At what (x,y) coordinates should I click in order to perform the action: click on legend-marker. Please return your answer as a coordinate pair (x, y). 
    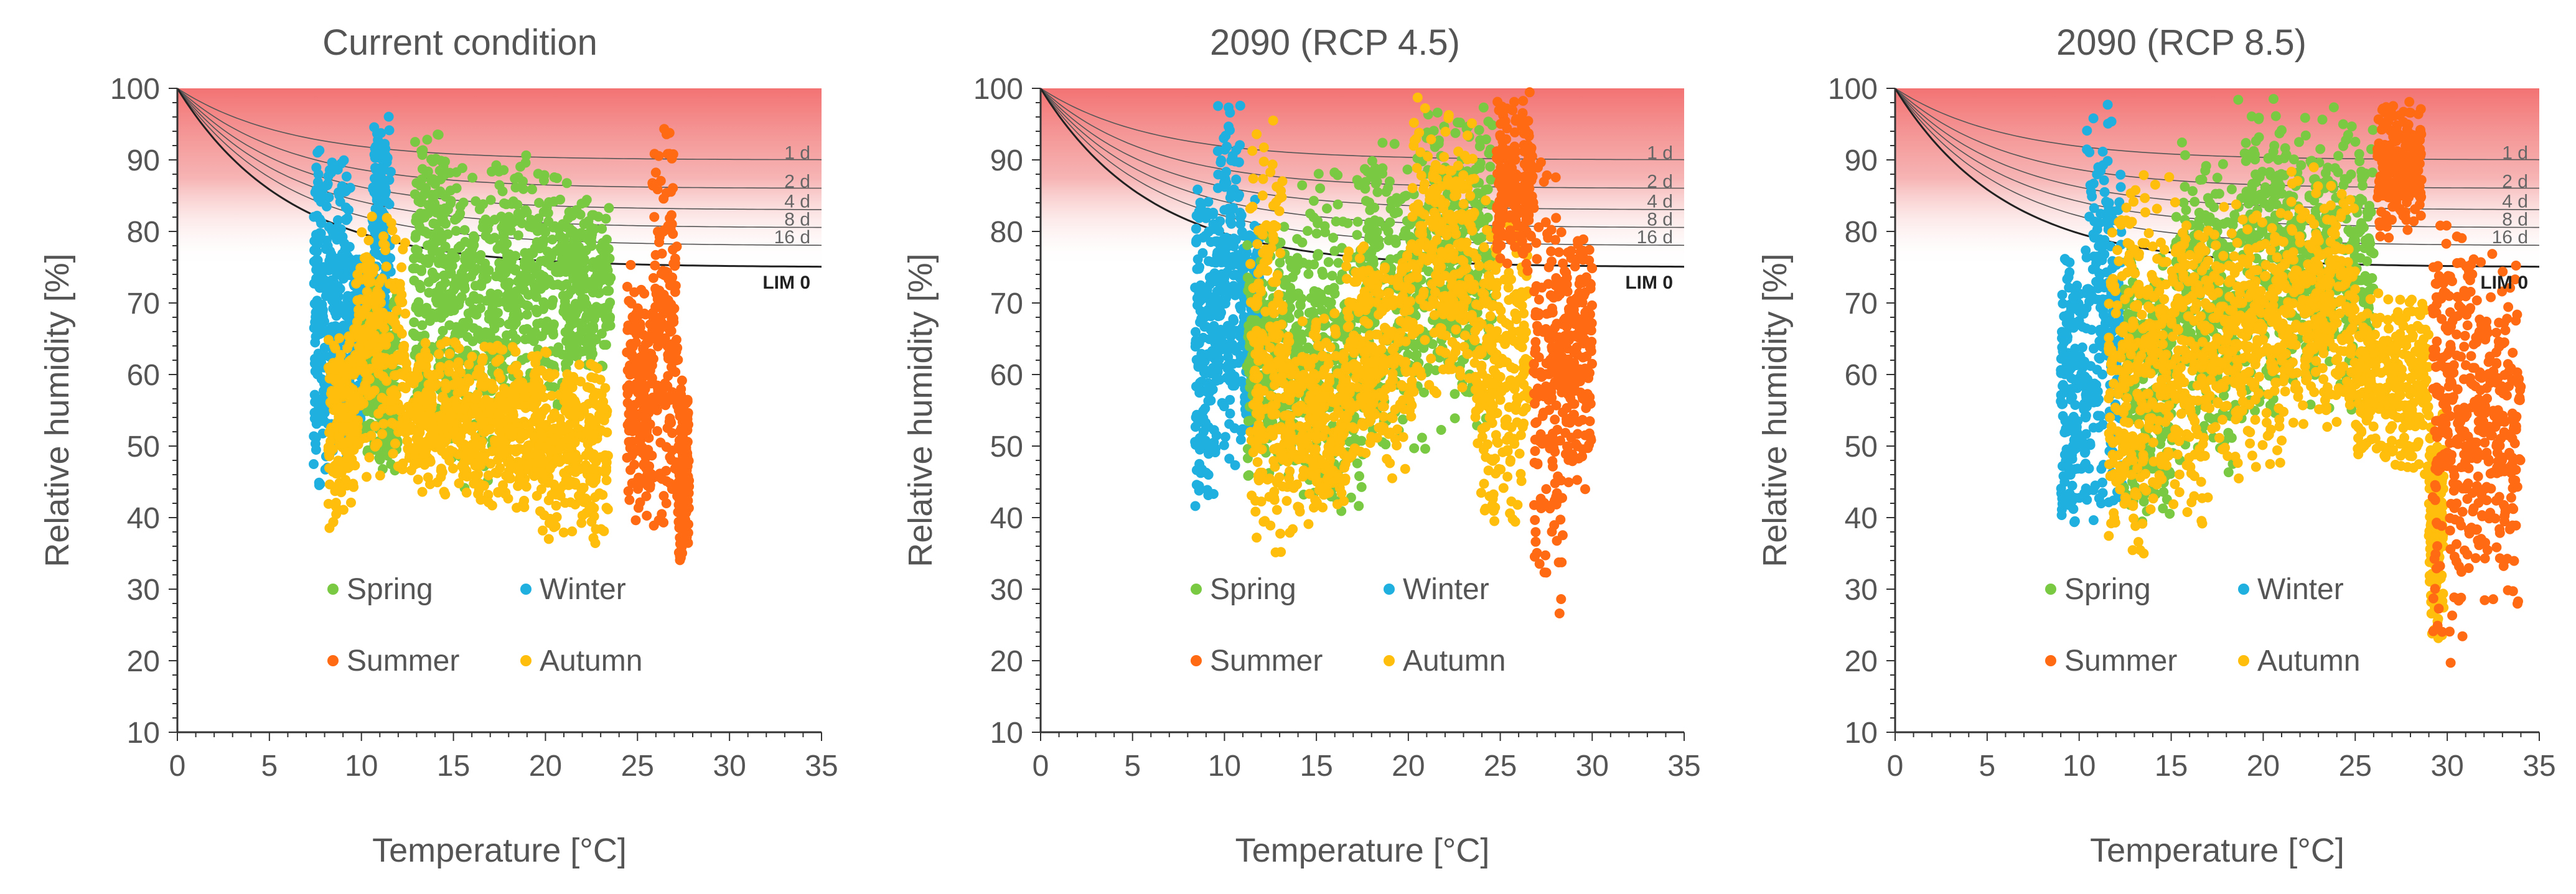
    Looking at the image, I should click on (526, 589).